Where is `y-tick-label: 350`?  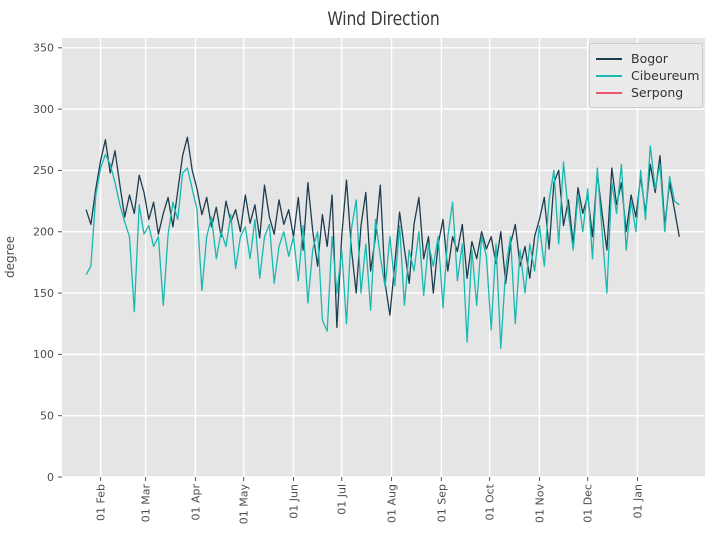 y-tick-label: 350 is located at coordinates (43, 48).